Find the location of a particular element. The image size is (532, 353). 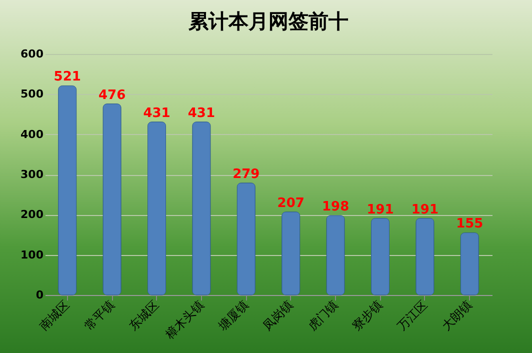

y-tick-label: 200 is located at coordinates (32, 215).